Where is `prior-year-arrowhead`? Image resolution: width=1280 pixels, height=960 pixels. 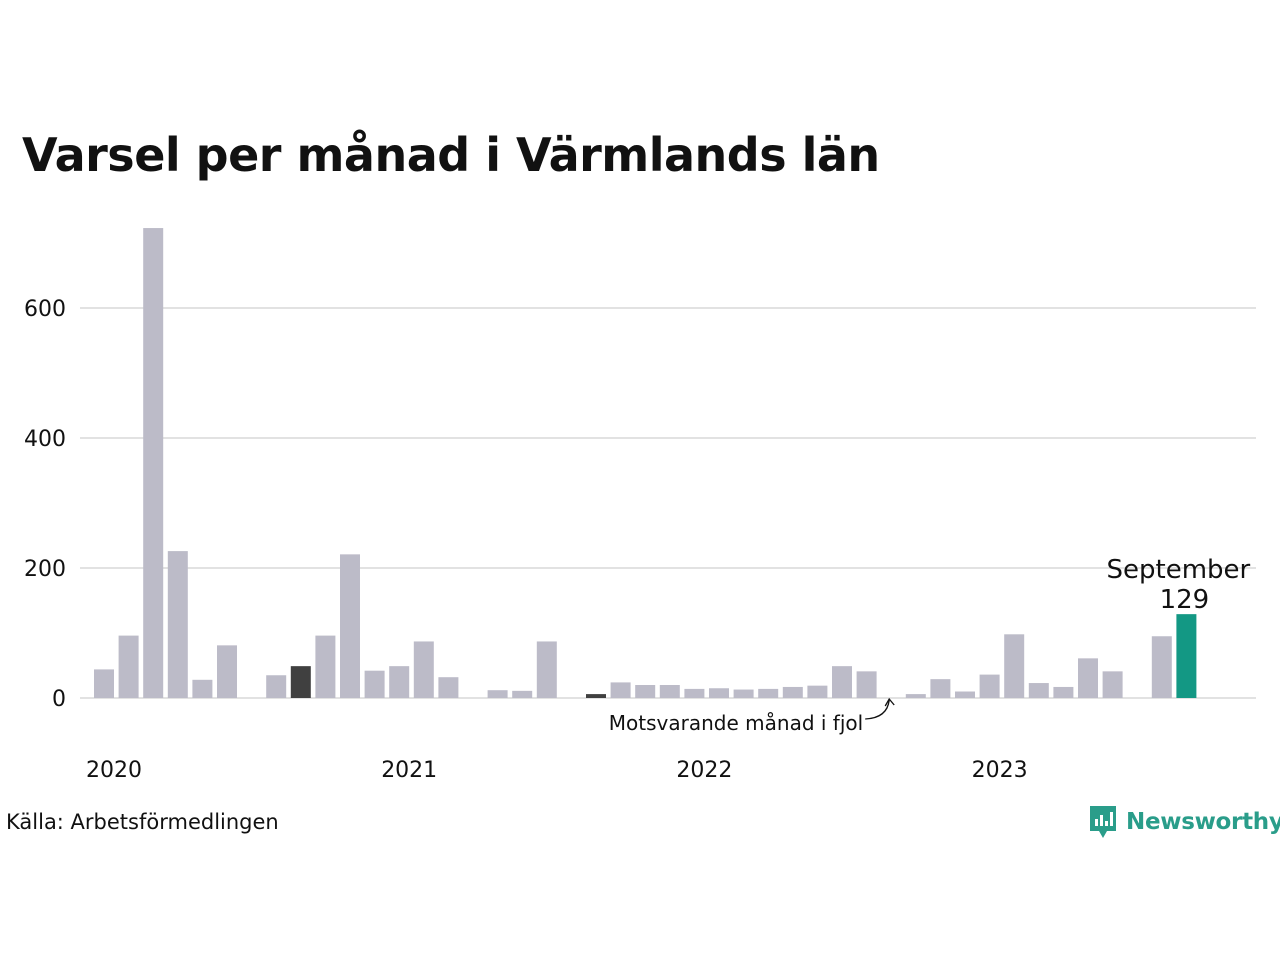
prior-year-arrowhead is located at coordinates (889, 702).